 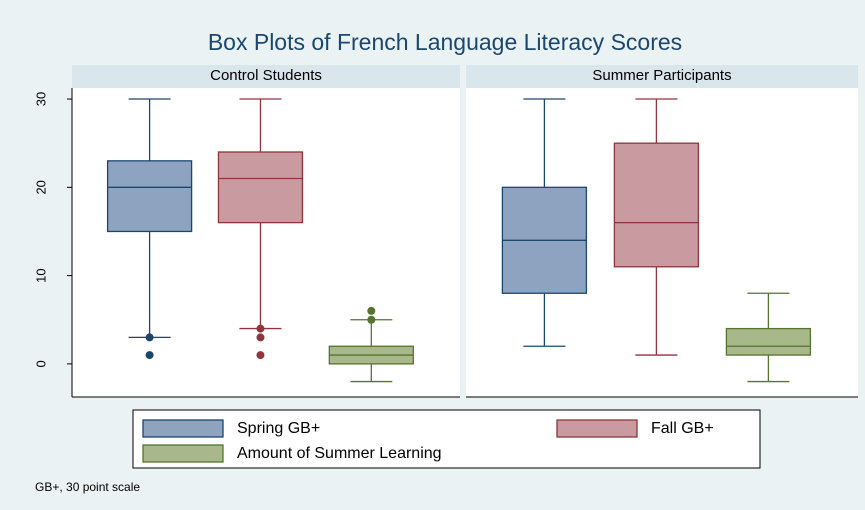 I want to click on legend-label: Spring GB+, so click(x=278, y=428).